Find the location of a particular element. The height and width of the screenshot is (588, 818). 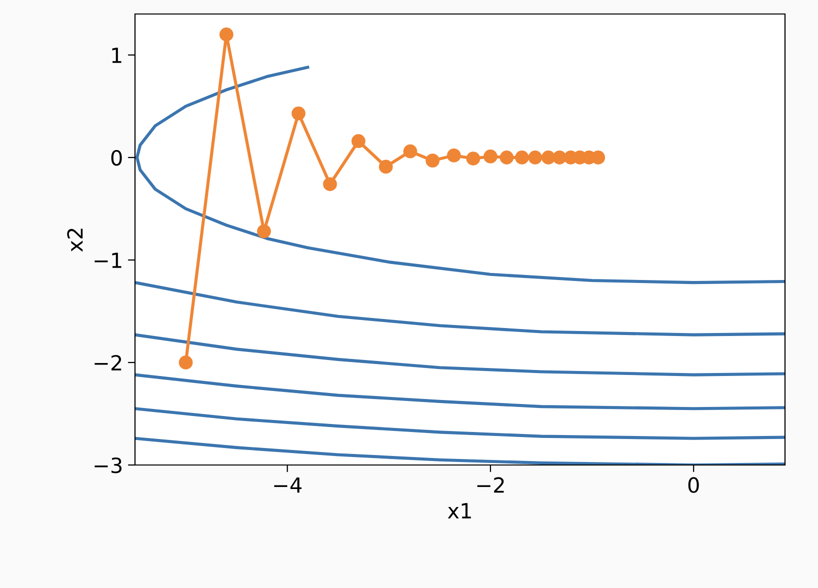

y-axis-title: x2 is located at coordinates (75, 240).